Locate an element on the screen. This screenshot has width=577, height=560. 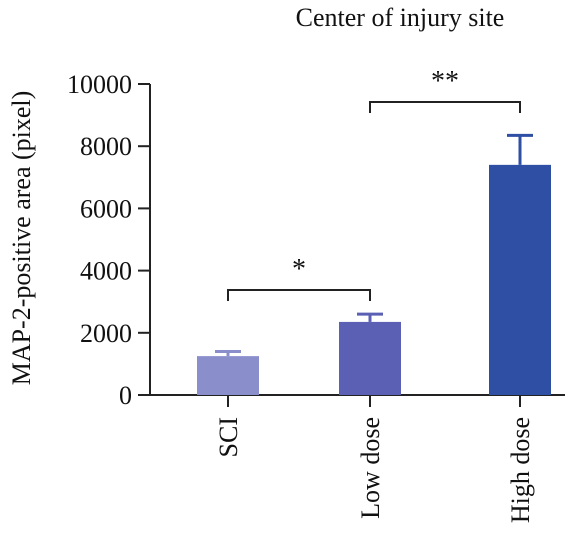
x-tick-label: SCI is located at coordinates (228, 437).